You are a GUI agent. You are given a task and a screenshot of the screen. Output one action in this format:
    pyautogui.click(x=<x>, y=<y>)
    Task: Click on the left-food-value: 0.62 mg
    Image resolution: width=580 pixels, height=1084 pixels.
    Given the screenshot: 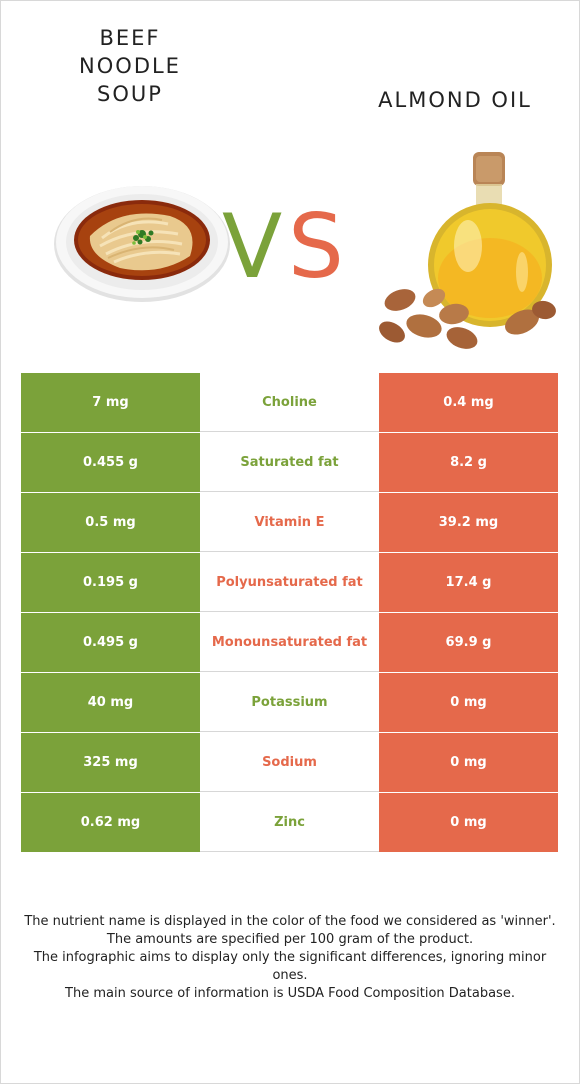 What is the action you would take?
    pyautogui.click(x=110, y=822)
    